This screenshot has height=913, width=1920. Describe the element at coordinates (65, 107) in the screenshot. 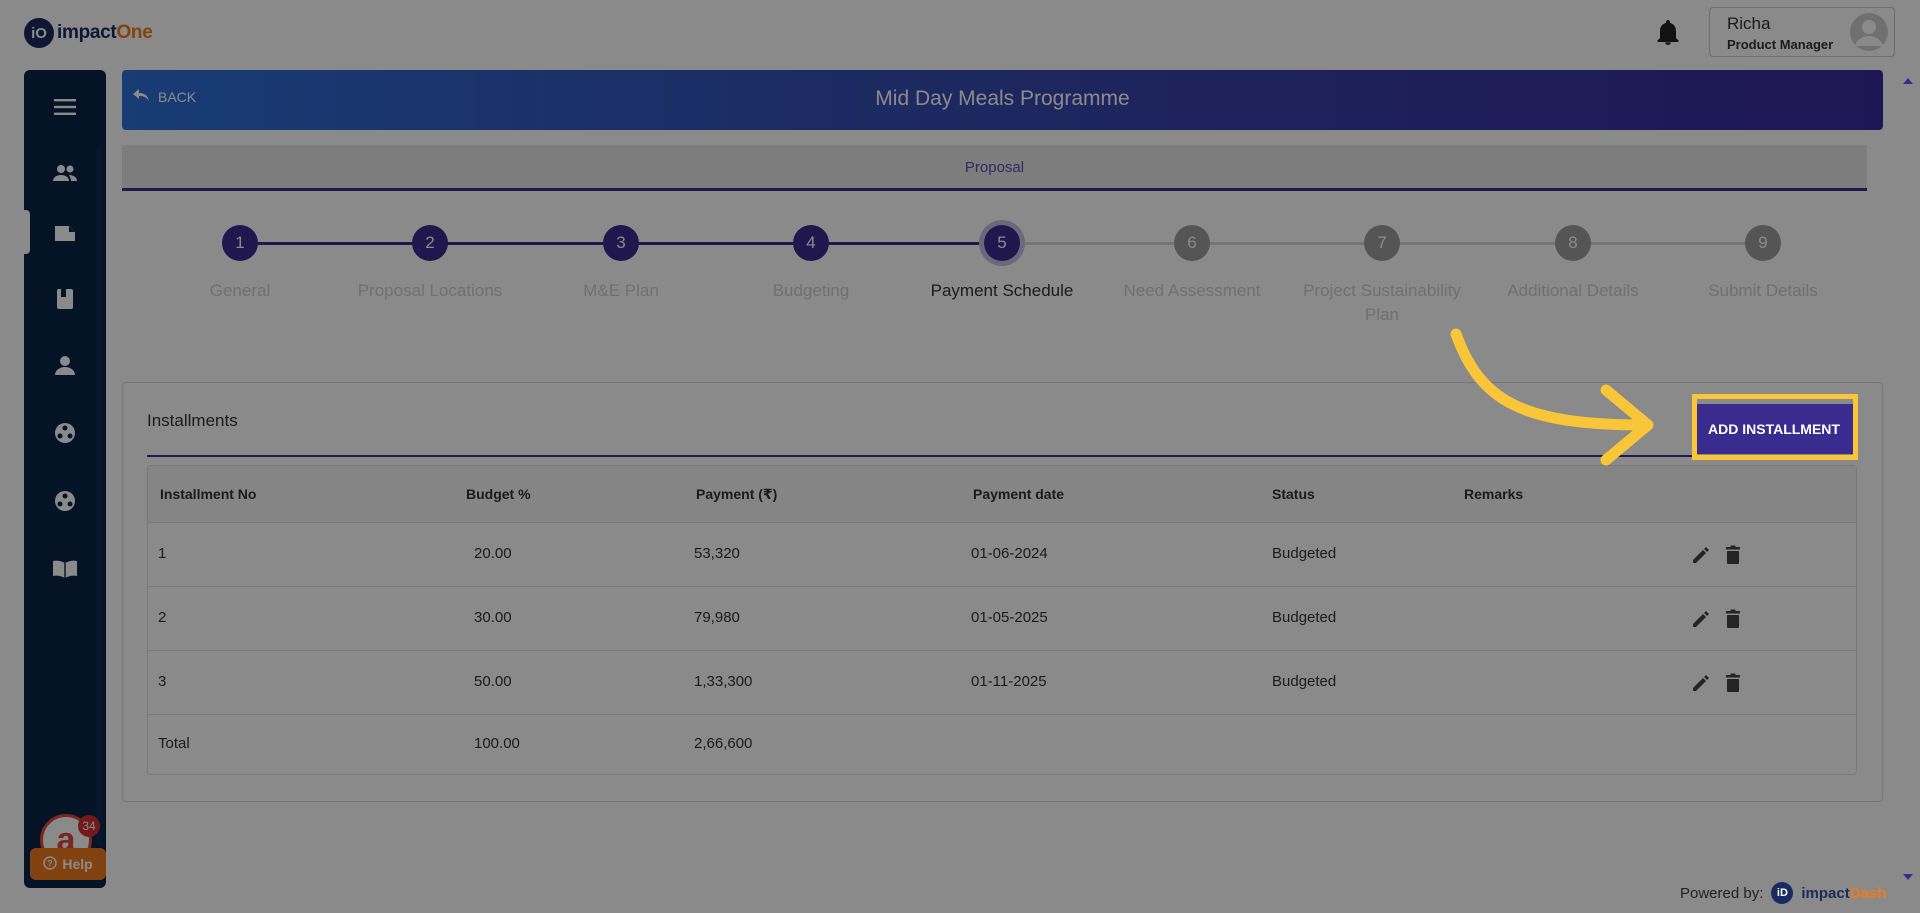

I see `menu-icon` at that location.